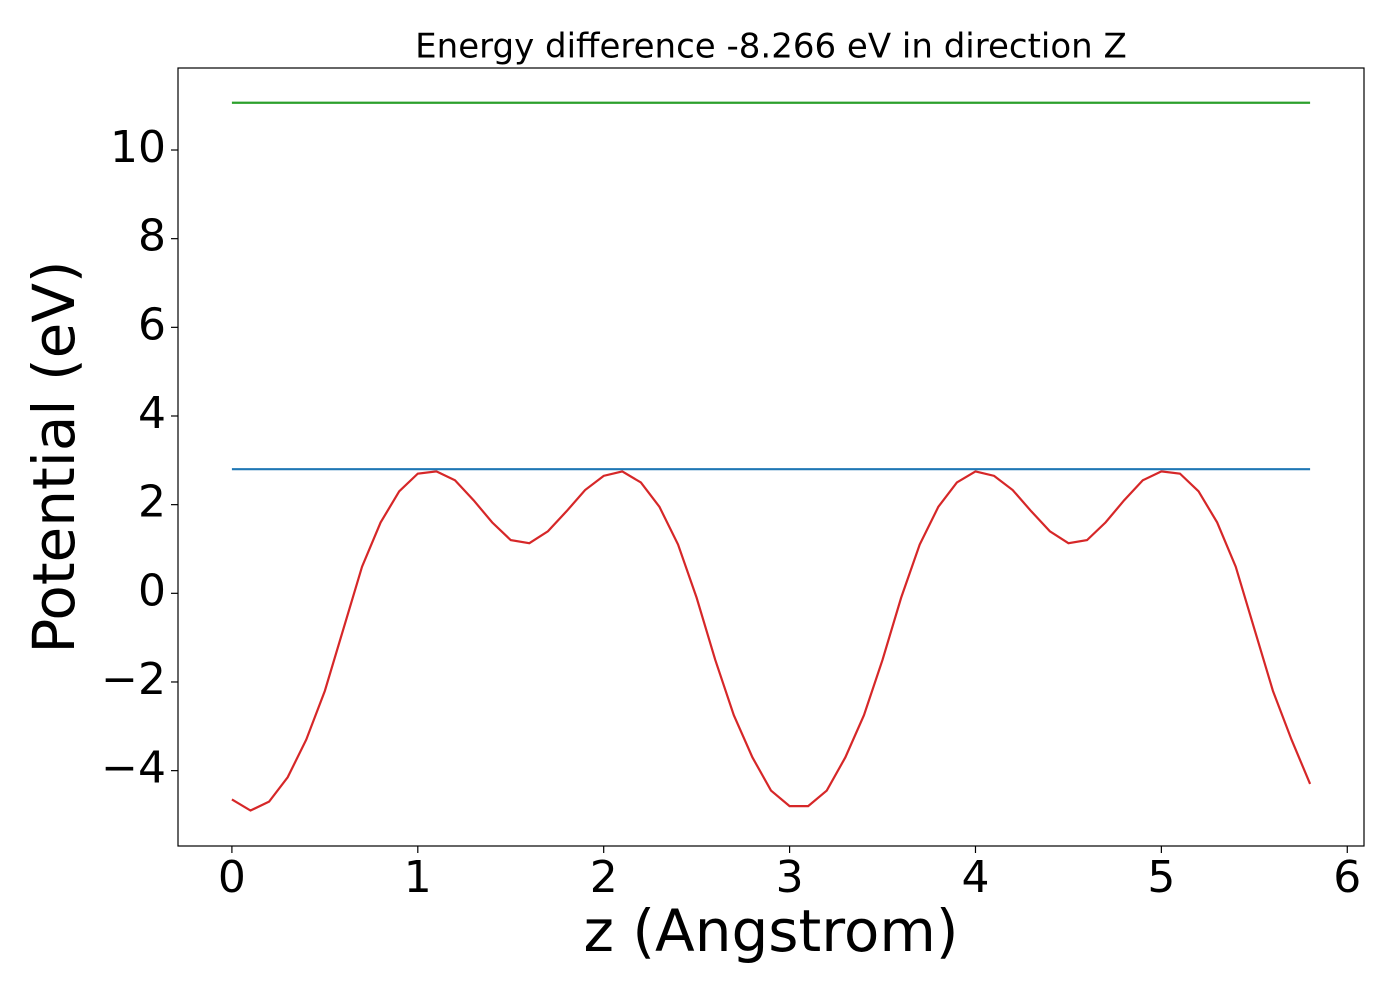 The image size is (1400, 1000). Describe the element at coordinates (152, 590) in the screenshot. I see `y-tick-label: 0` at that location.